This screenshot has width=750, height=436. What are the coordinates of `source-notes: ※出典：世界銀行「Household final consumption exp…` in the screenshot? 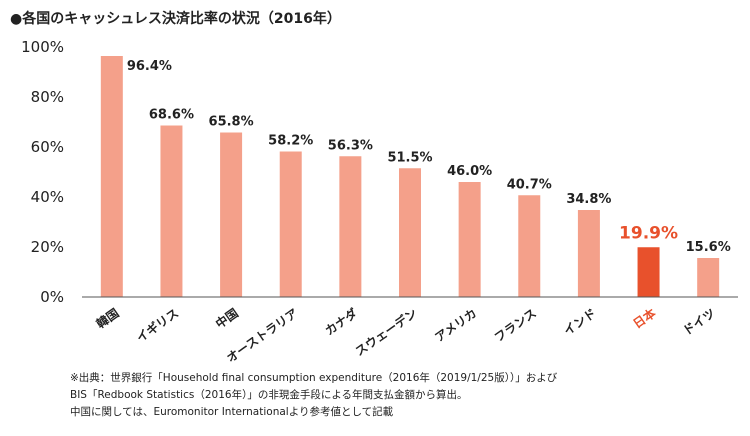 It's located at (313, 395).